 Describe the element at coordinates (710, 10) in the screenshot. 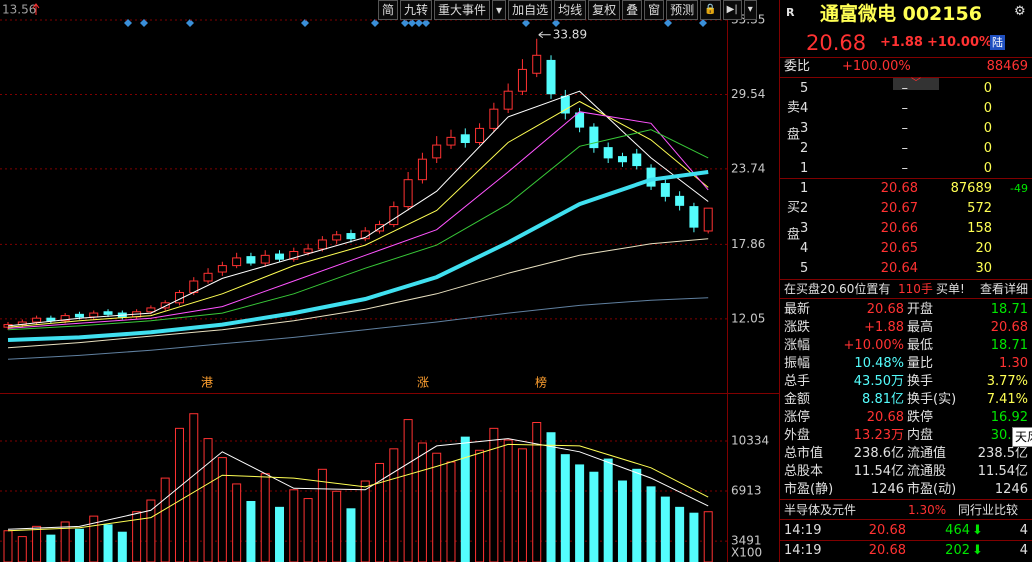

I see `icon-button: 🔒` at that location.